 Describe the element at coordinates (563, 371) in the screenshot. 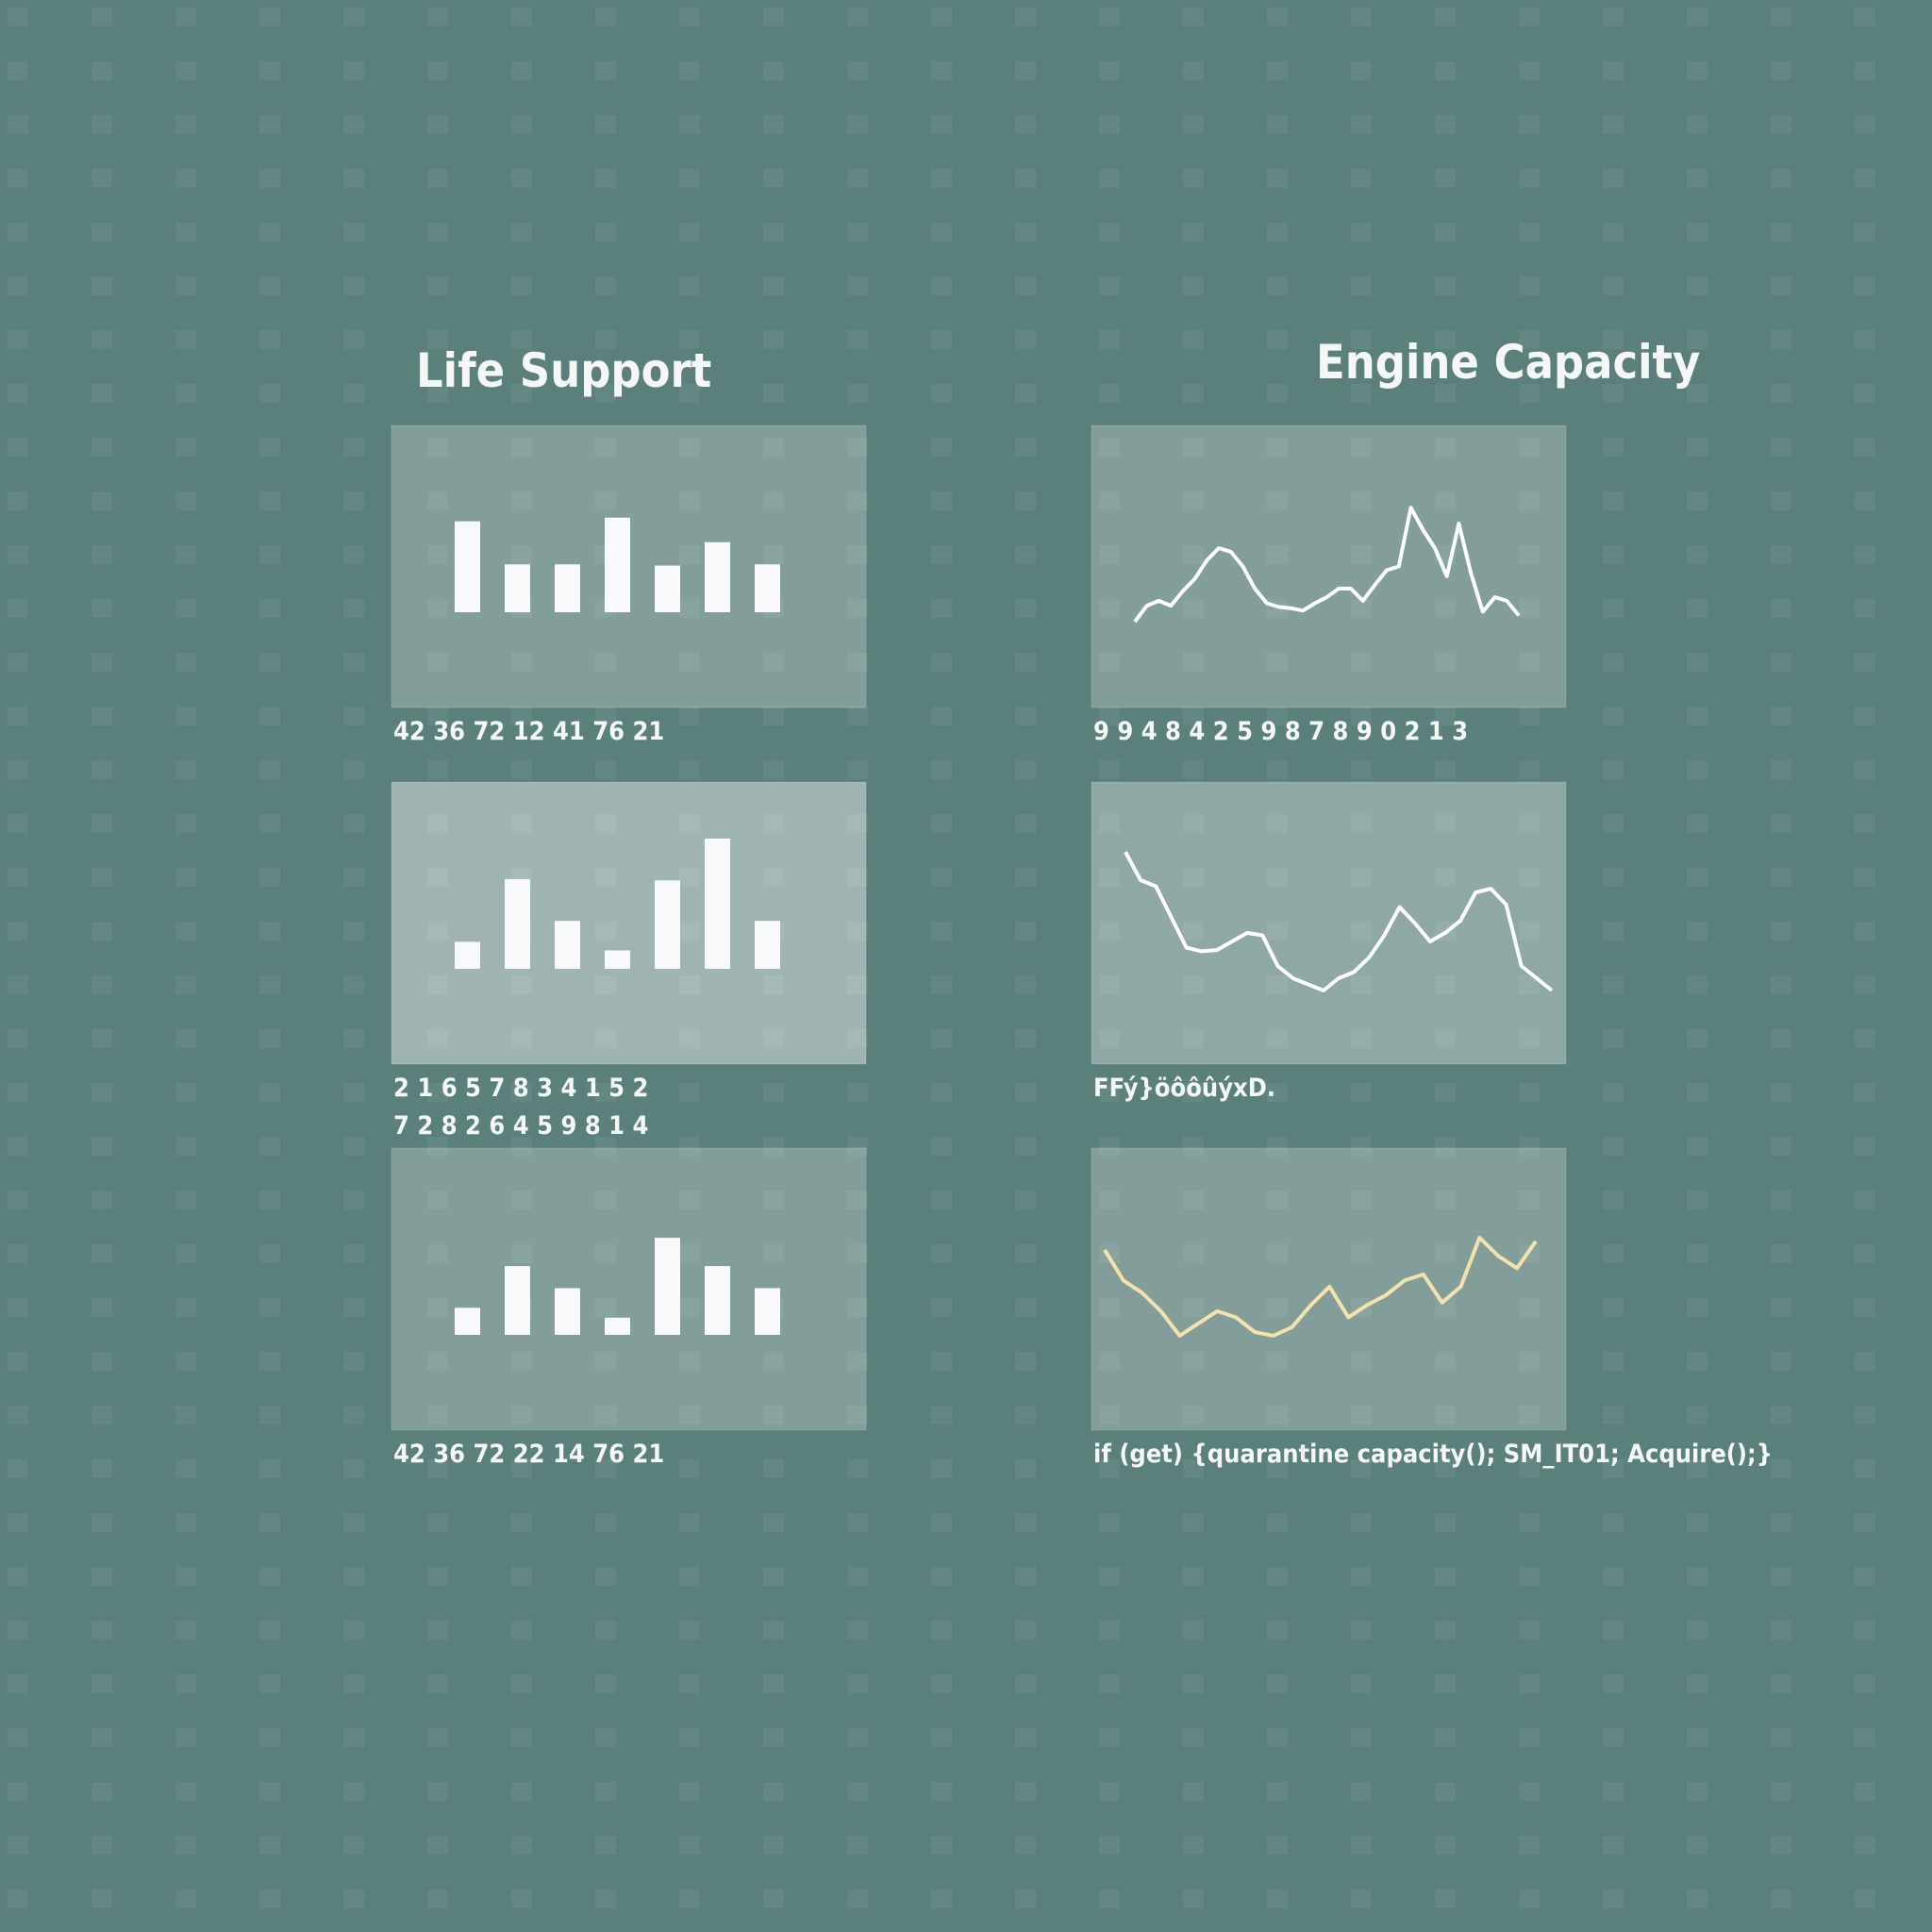

I see `column-title: Life Support` at that location.